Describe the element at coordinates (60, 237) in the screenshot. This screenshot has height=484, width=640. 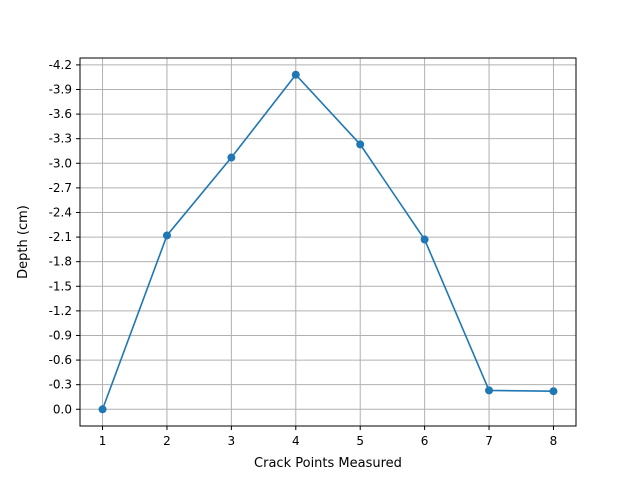
I see `y-tick-label: -2.1` at that location.